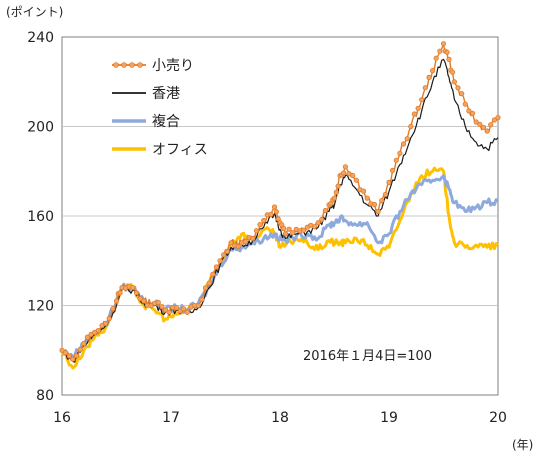 Image resolution: width=550 pixels, height=457 pixels. Describe the element at coordinates (166, 94) in the screenshot. I see `legend-label-1: 香港` at that location.